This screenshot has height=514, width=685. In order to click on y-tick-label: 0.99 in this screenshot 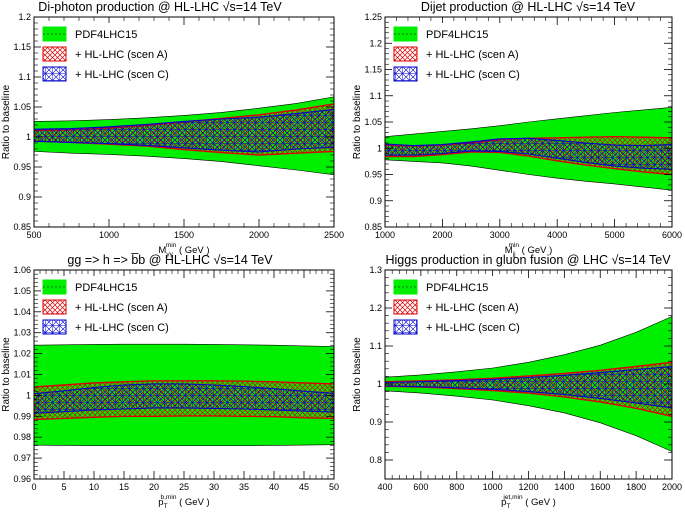, I will do `click(22, 416)`.